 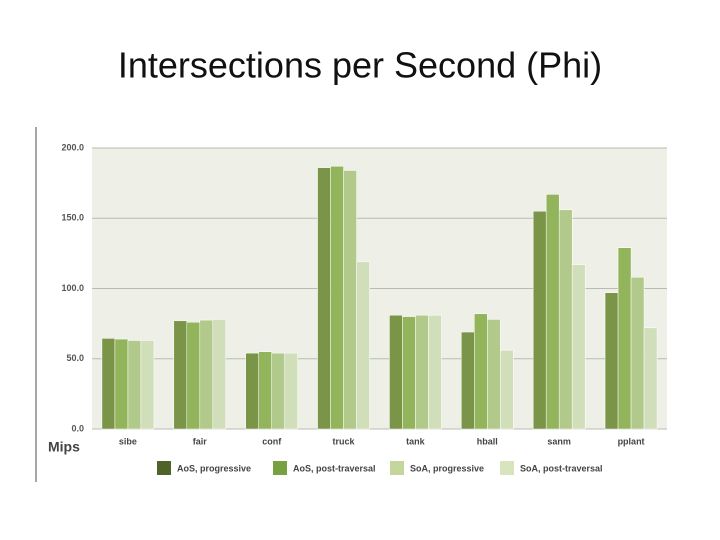 I want to click on y-tick-label: 100.0, so click(x=72, y=288).